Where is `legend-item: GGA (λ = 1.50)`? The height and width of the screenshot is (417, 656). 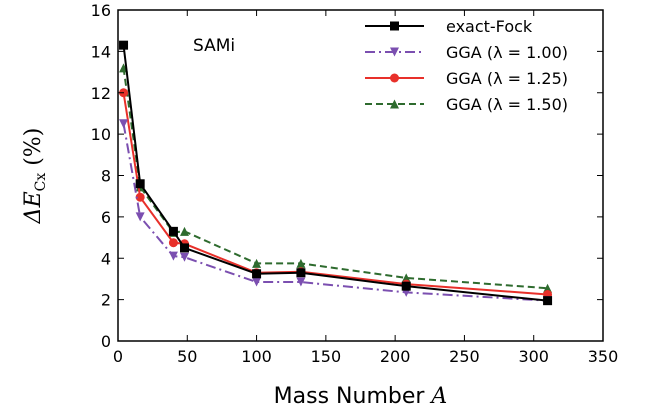
legend-item: GGA (λ = 1.50) is located at coordinates (466, 104).